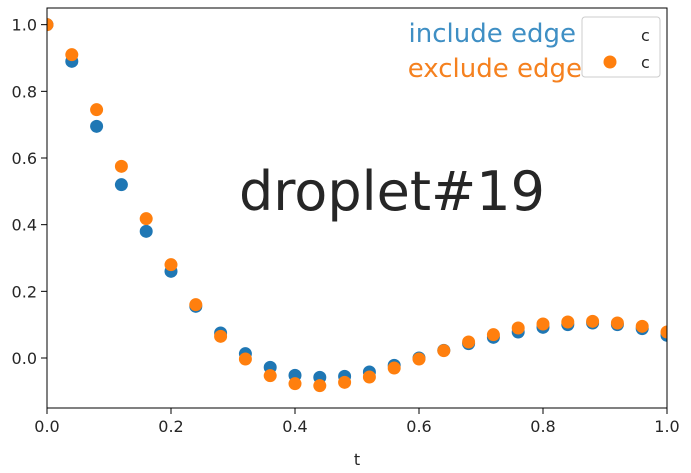  I want to click on legend-box, so click(621, 47).